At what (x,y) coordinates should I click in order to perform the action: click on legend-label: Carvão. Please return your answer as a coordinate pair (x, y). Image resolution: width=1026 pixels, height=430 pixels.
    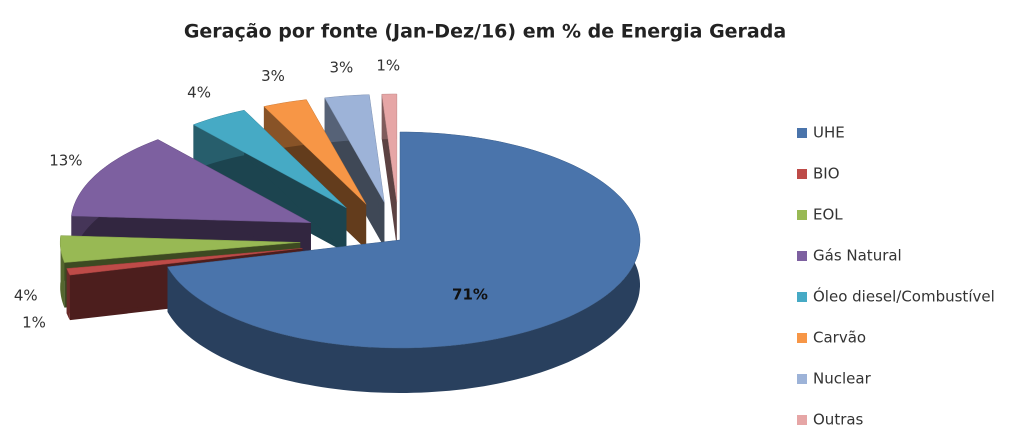
    Looking at the image, I should click on (839, 338).